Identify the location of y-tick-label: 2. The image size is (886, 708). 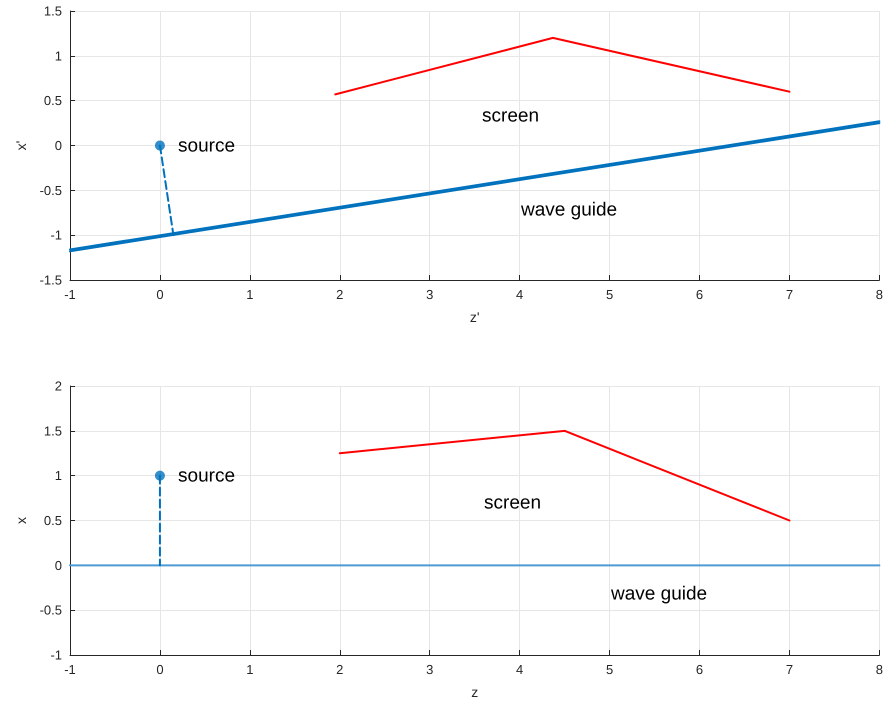
(58, 386).